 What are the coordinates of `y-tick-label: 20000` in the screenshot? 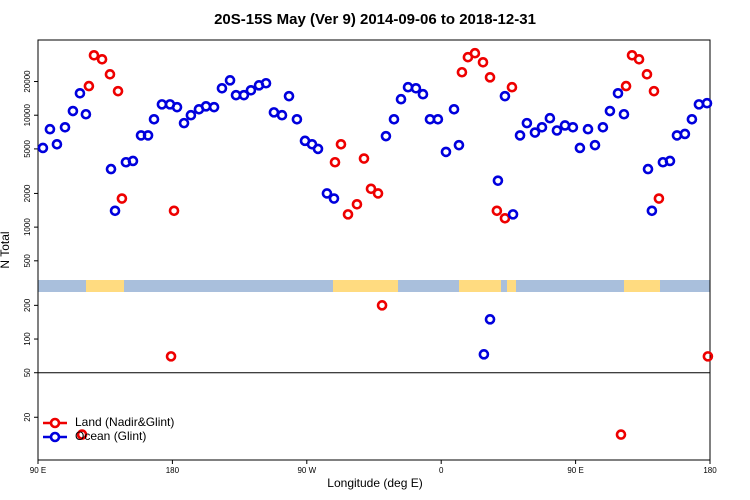 It's located at (27, 81).